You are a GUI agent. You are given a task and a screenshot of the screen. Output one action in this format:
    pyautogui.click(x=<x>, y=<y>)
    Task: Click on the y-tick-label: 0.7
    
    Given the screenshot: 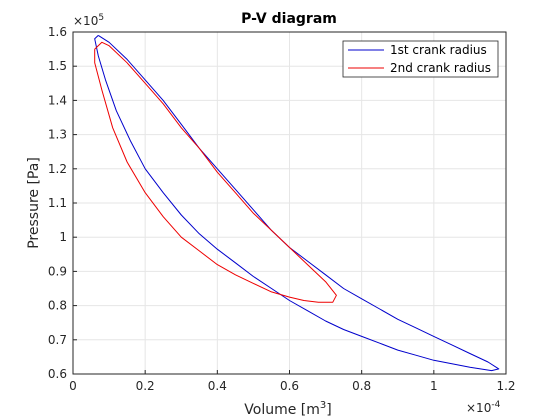 What is the action you would take?
    pyautogui.click(x=57, y=340)
    